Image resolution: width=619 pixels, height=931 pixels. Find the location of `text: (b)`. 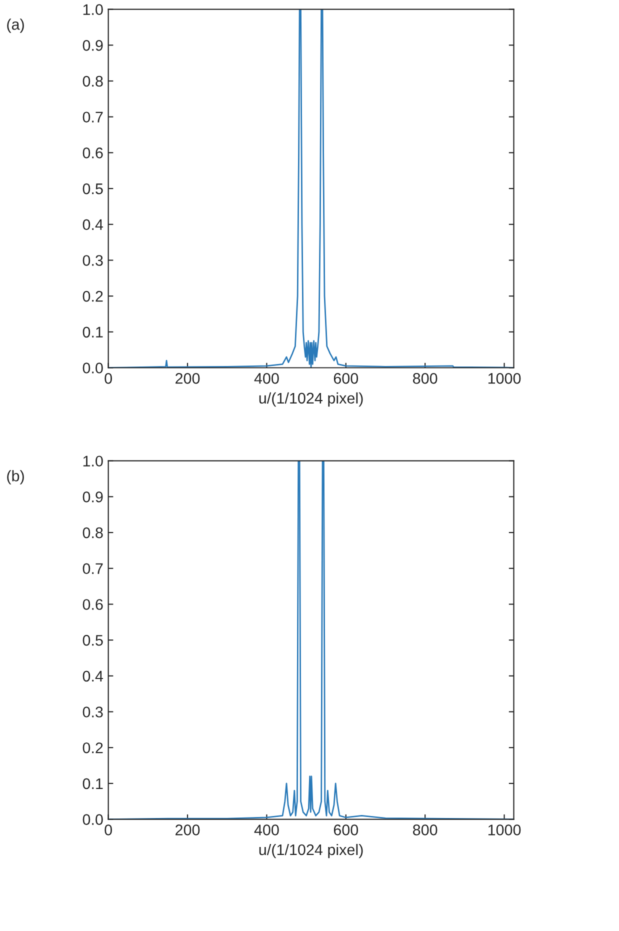

text: (b) is located at coordinates (15, 477).